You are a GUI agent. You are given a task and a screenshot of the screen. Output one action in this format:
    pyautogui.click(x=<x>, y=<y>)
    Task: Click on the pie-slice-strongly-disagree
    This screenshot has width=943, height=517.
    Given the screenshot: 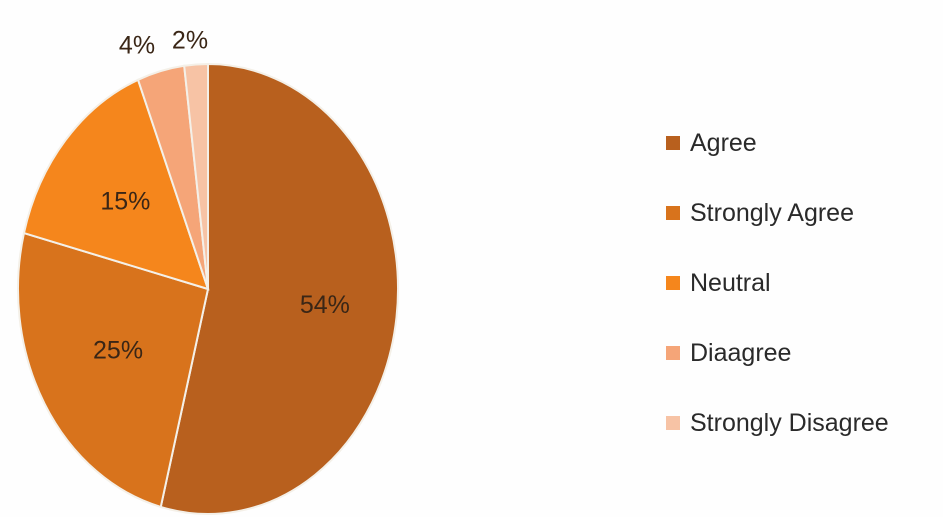 What is the action you would take?
    pyautogui.click(x=196, y=176)
    